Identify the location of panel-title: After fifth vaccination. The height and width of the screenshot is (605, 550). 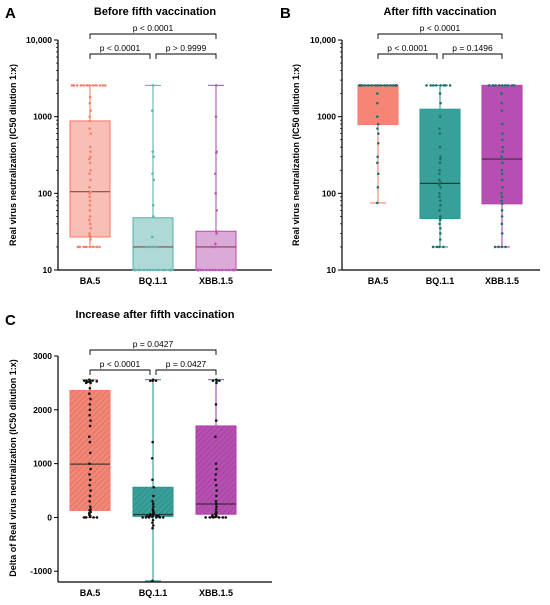
(439, 12).